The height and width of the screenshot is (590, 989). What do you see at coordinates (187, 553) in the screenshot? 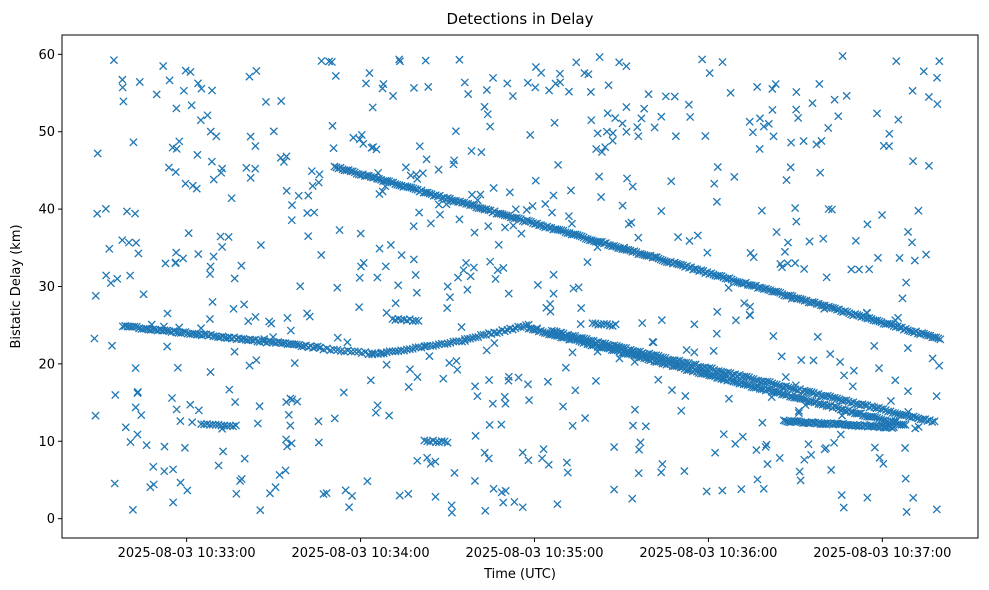
I see `x-tick-label: 2025-08-03 10:33:00` at bounding box center [187, 553].